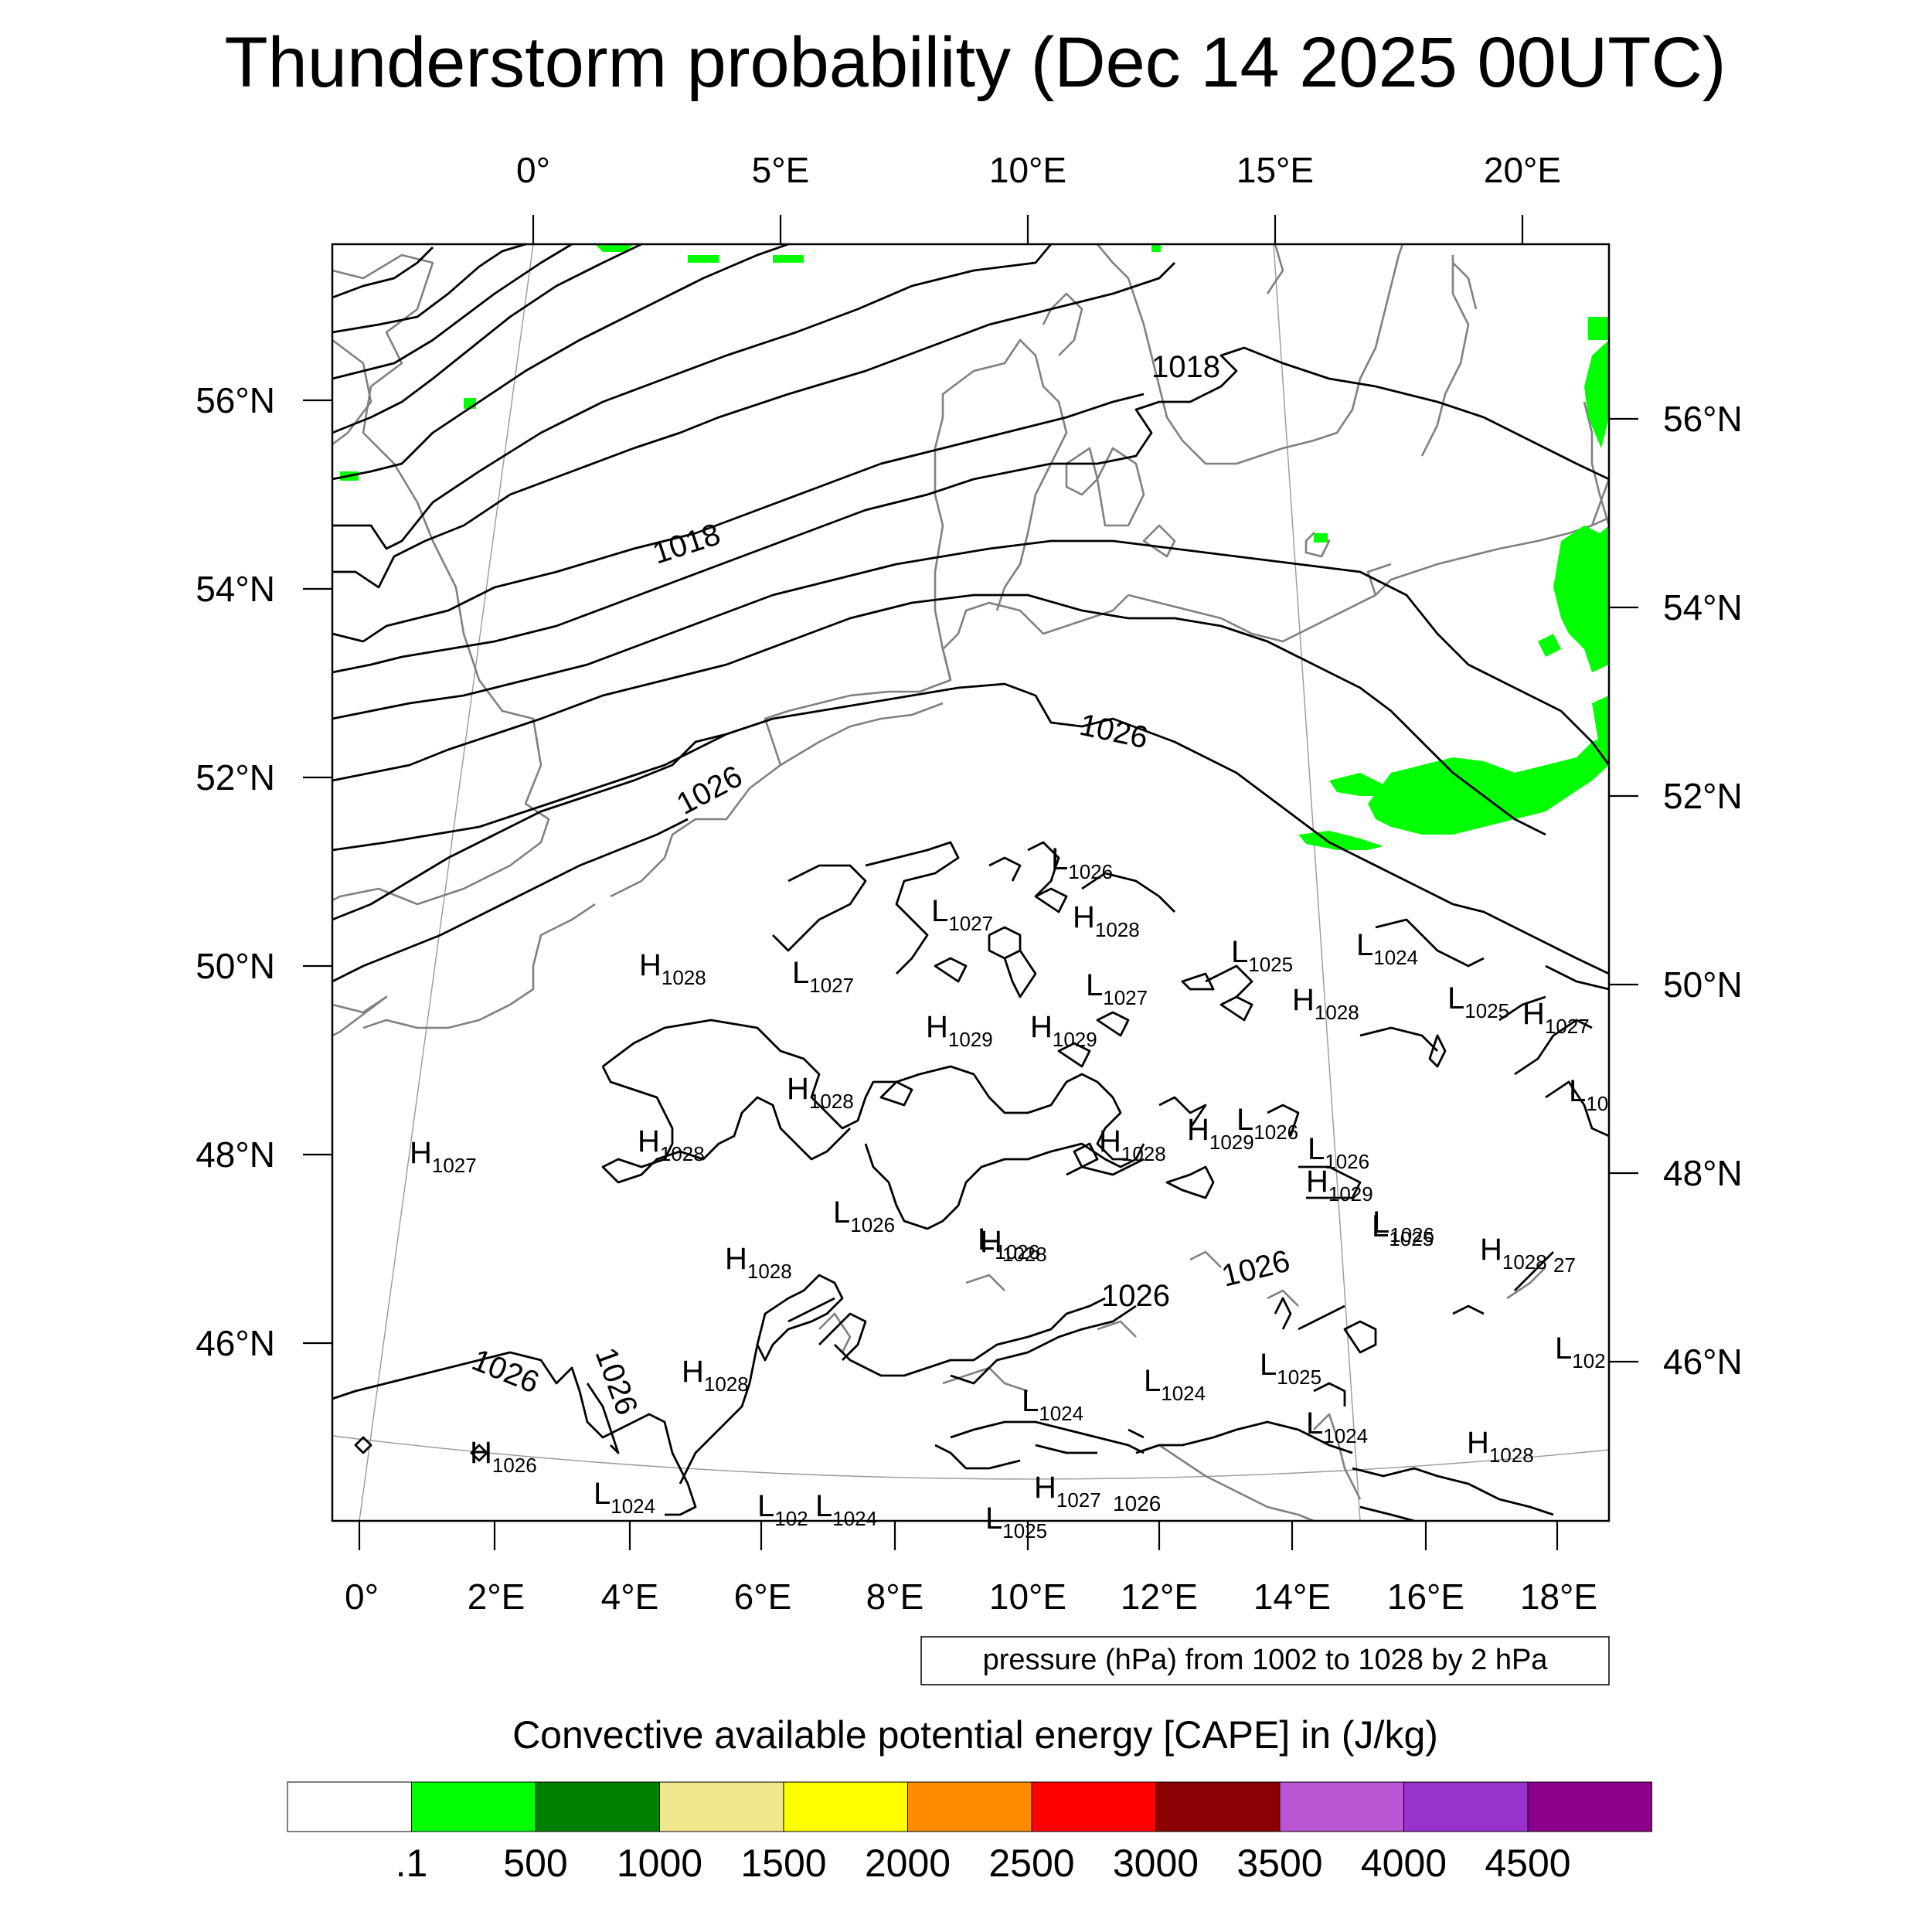 Image resolution: width=1932 pixels, height=1932 pixels. I want to click on right-lat-label: 52°N, so click(1703, 796).